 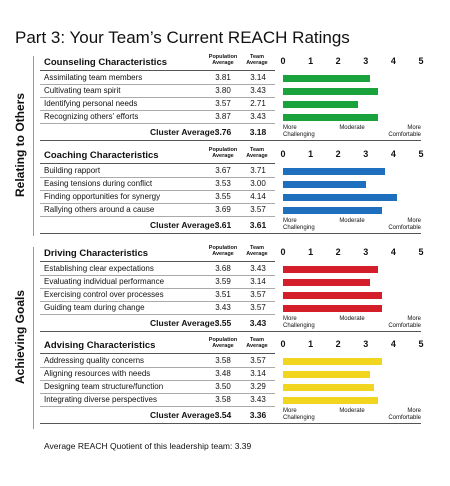 What do you see at coordinates (99, 268) in the screenshot?
I see `row-label: Establishing clear expectations` at bounding box center [99, 268].